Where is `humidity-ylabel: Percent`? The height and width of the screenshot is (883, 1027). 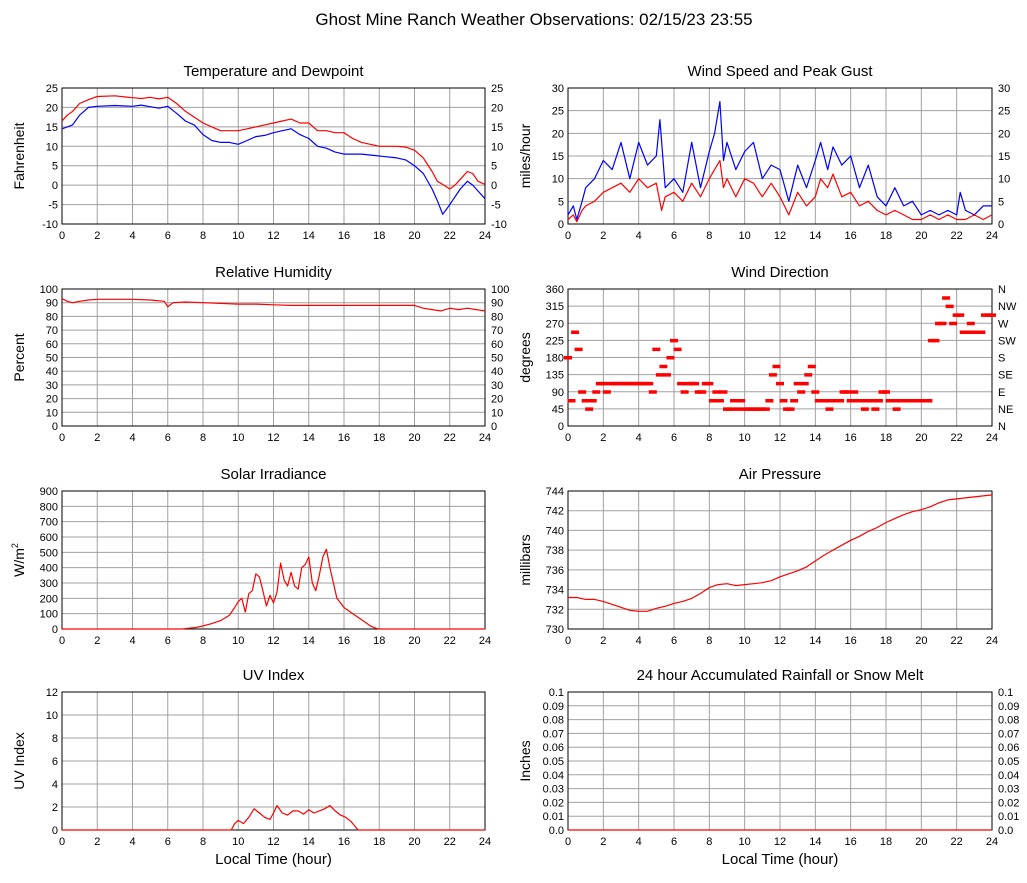
humidity-ylabel: Percent is located at coordinates (19, 357).